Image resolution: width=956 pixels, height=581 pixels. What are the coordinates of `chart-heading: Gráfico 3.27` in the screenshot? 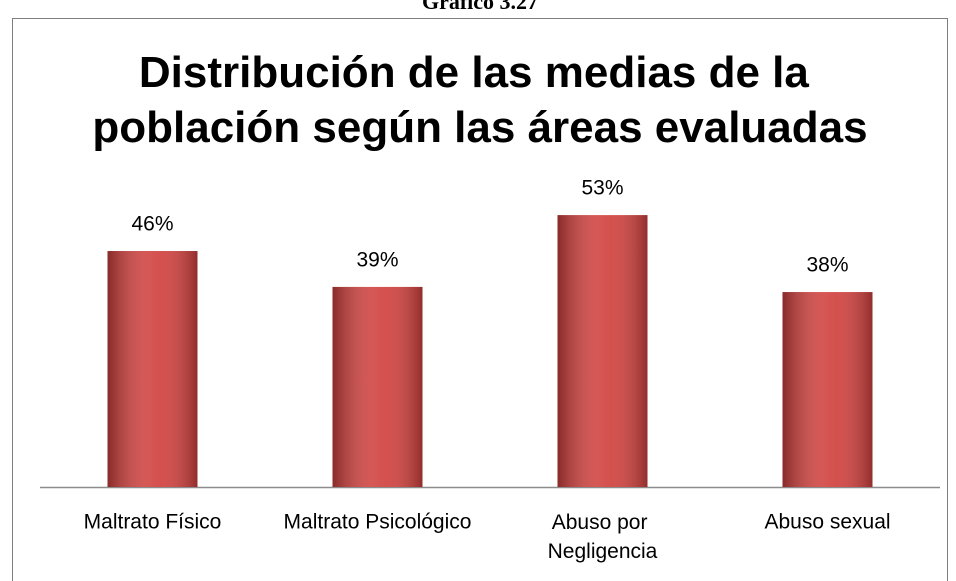 It's located at (480, 7).